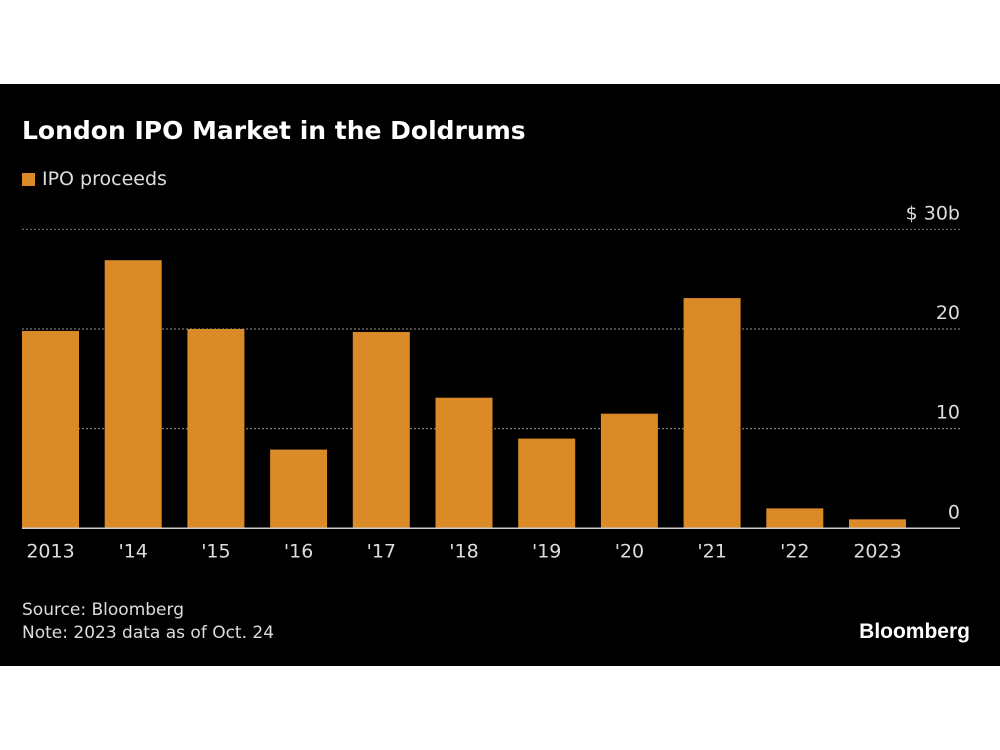  What do you see at coordinates (546, 551) in the screenshot?
I see `x-tick-label: '19` at bounding box center [546, 551].